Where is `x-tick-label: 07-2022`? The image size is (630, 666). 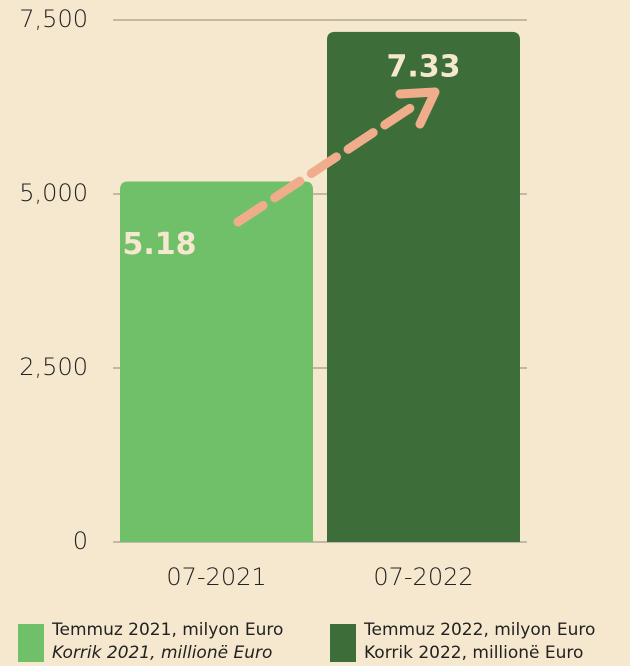 x-tick-label: 07-2022 is located at coordinates (423, 577).